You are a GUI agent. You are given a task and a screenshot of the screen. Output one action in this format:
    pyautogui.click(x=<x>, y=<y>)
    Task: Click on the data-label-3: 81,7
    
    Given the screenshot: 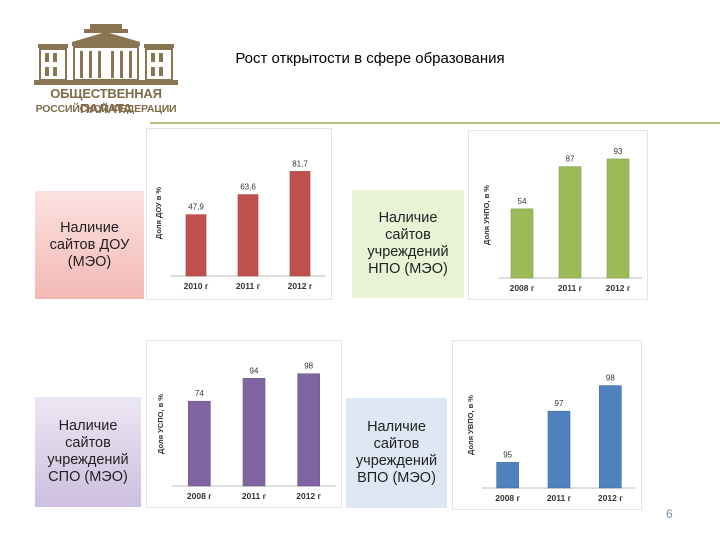 What is the action you would take?
    pyautogui.click(x=300, y=163)
    